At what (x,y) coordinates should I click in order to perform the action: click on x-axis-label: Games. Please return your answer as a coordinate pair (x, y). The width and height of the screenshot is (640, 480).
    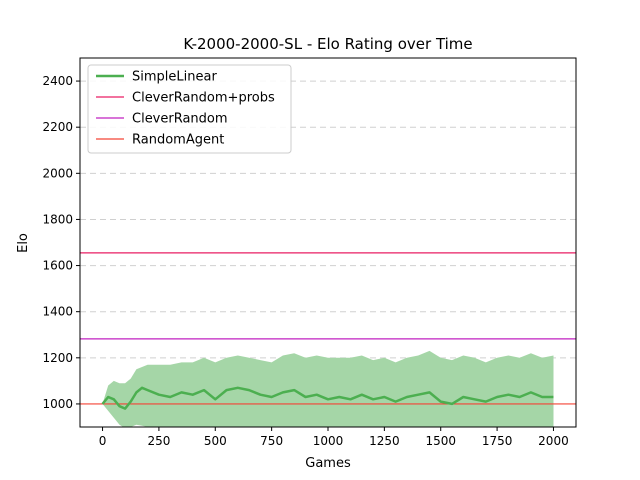
    Looking at the image, I should click on (328, 463).